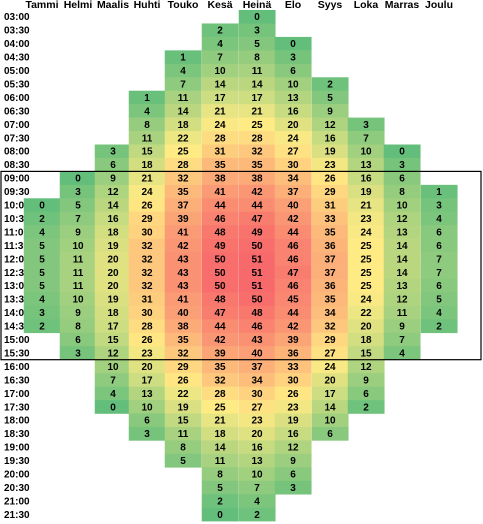 Image resolution: width=483 pixels, height=524 pixels. What do you see at coordinates (220, 138) in the screenshot?
I see `cell-value: 28` at bounding box center [220, 138].